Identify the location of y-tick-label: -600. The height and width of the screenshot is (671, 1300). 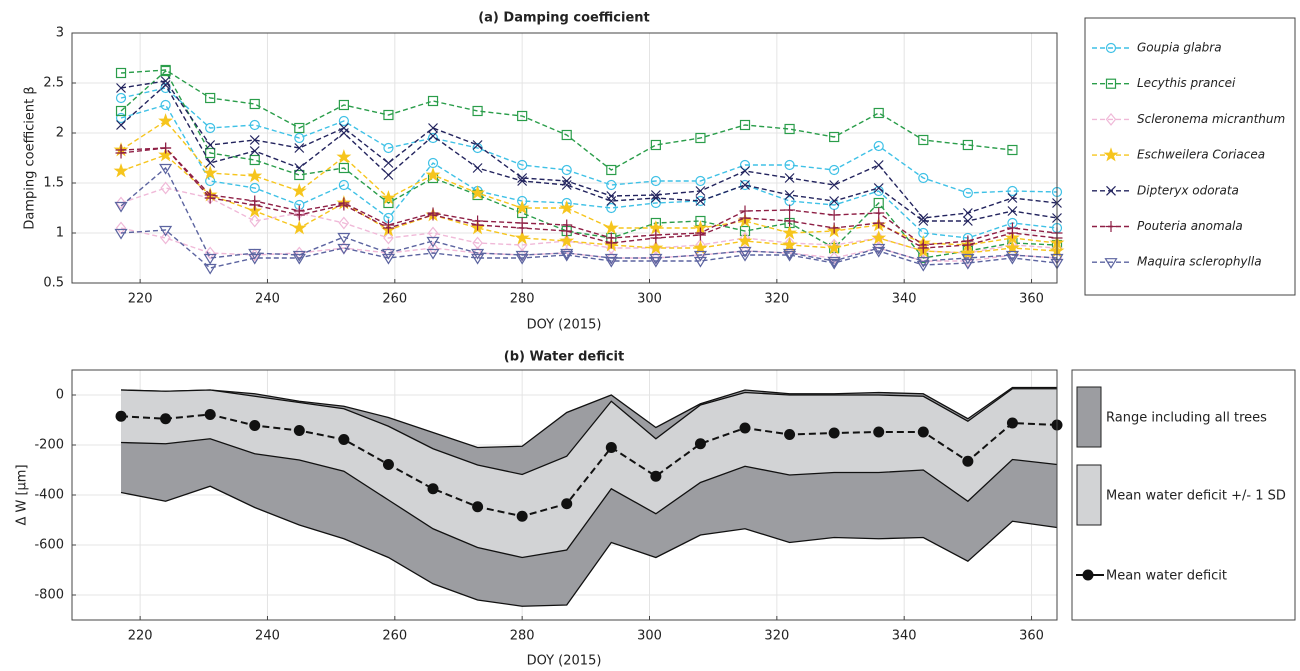
(49, 545).